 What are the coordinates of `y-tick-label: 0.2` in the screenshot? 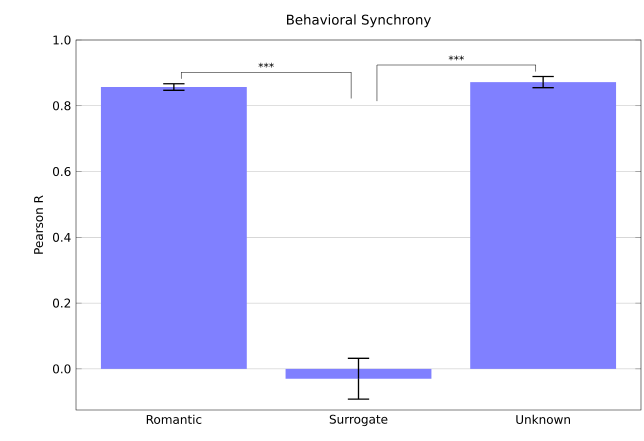 It's located at (61, 303).